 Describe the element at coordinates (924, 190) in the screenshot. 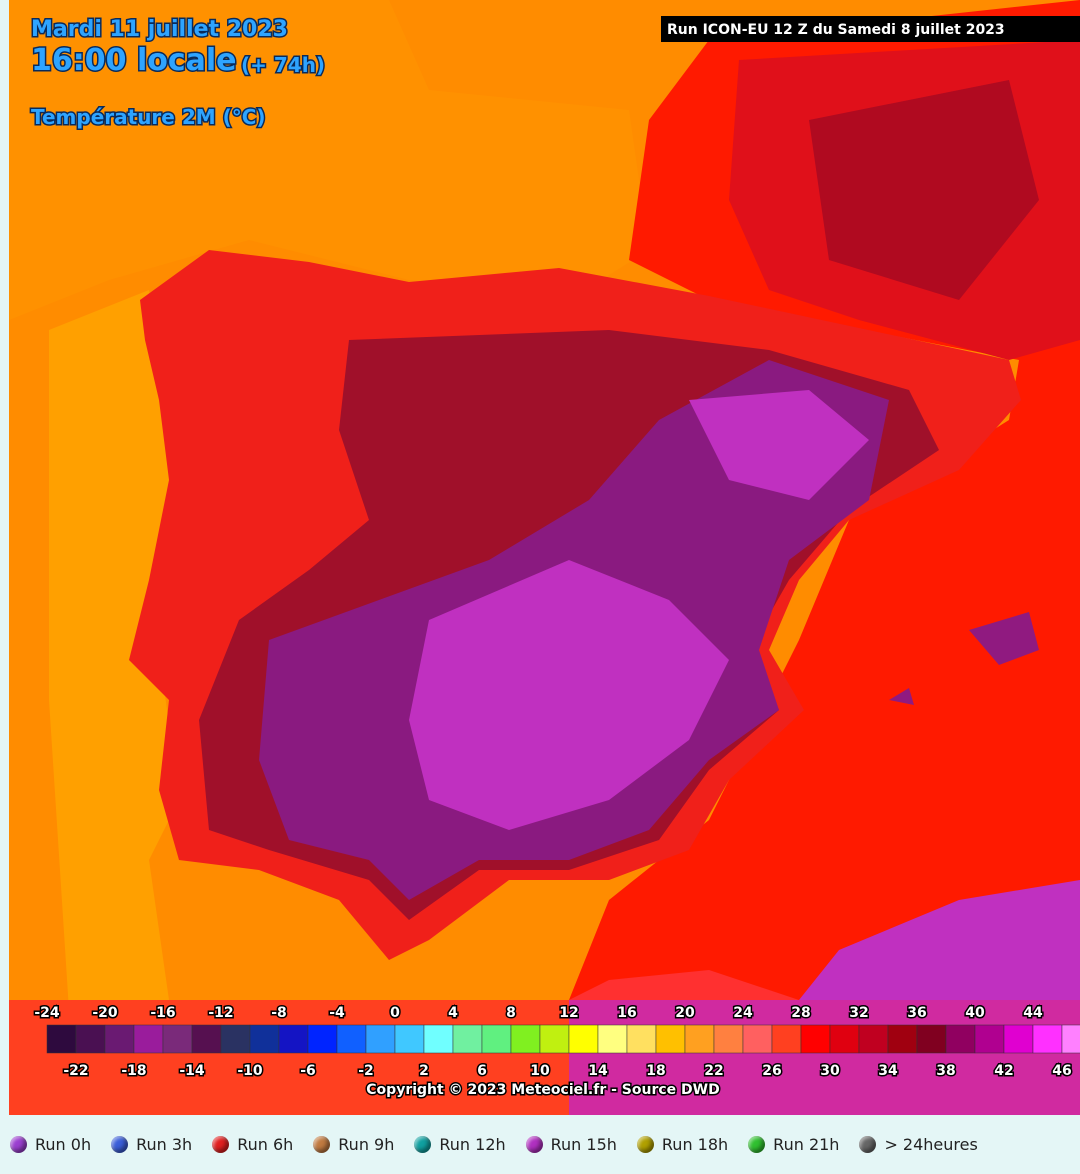

I see `france-hot` at that location.